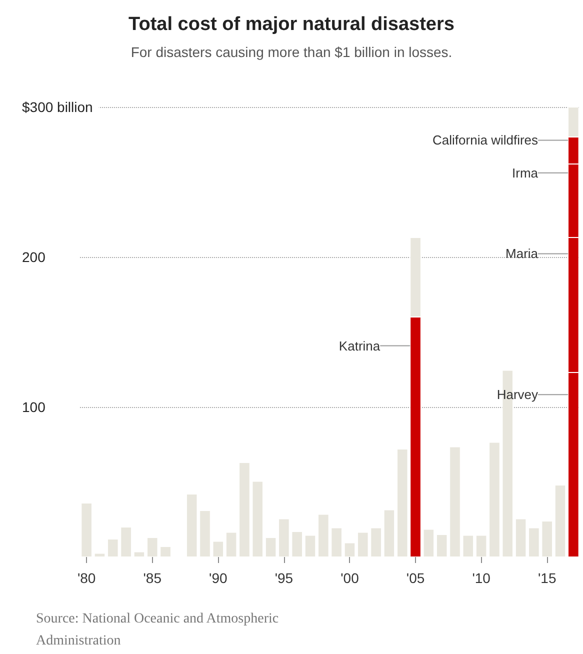 Image resolution: width=583 pixels, height=654 pixels. Describe the element at coordinates (159, 630) in the screenshot. I see `source-note: Source: National Oceanic and Atmospheric Administration` at that location.